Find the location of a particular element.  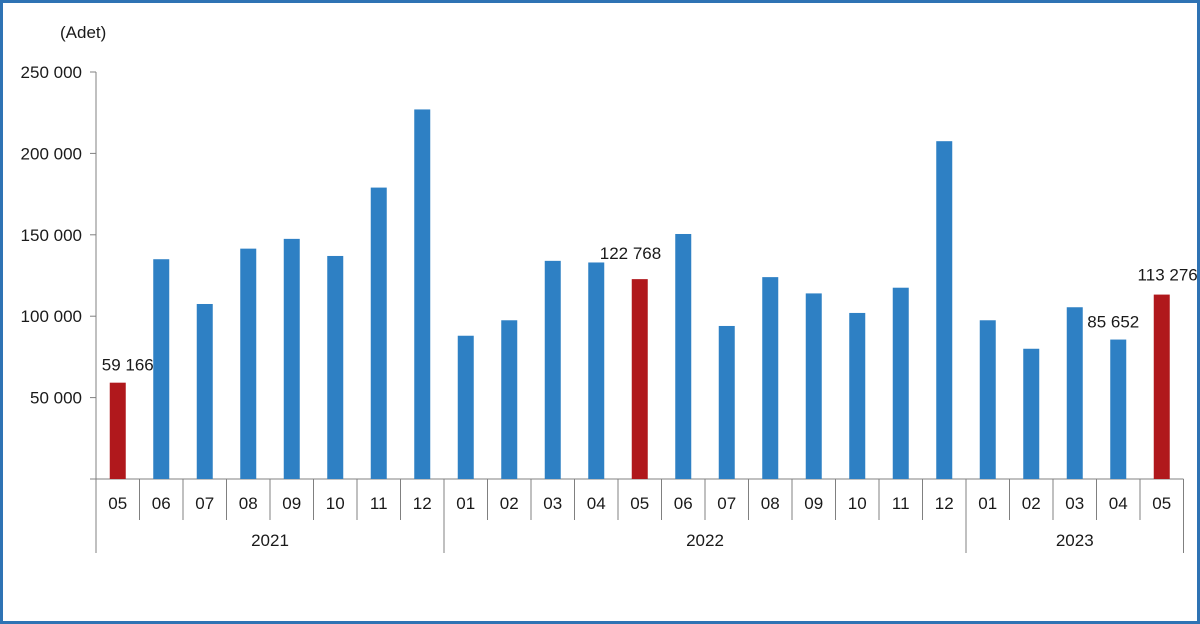

y-tick-label: 100 000 is located at coordinates (51, 316).